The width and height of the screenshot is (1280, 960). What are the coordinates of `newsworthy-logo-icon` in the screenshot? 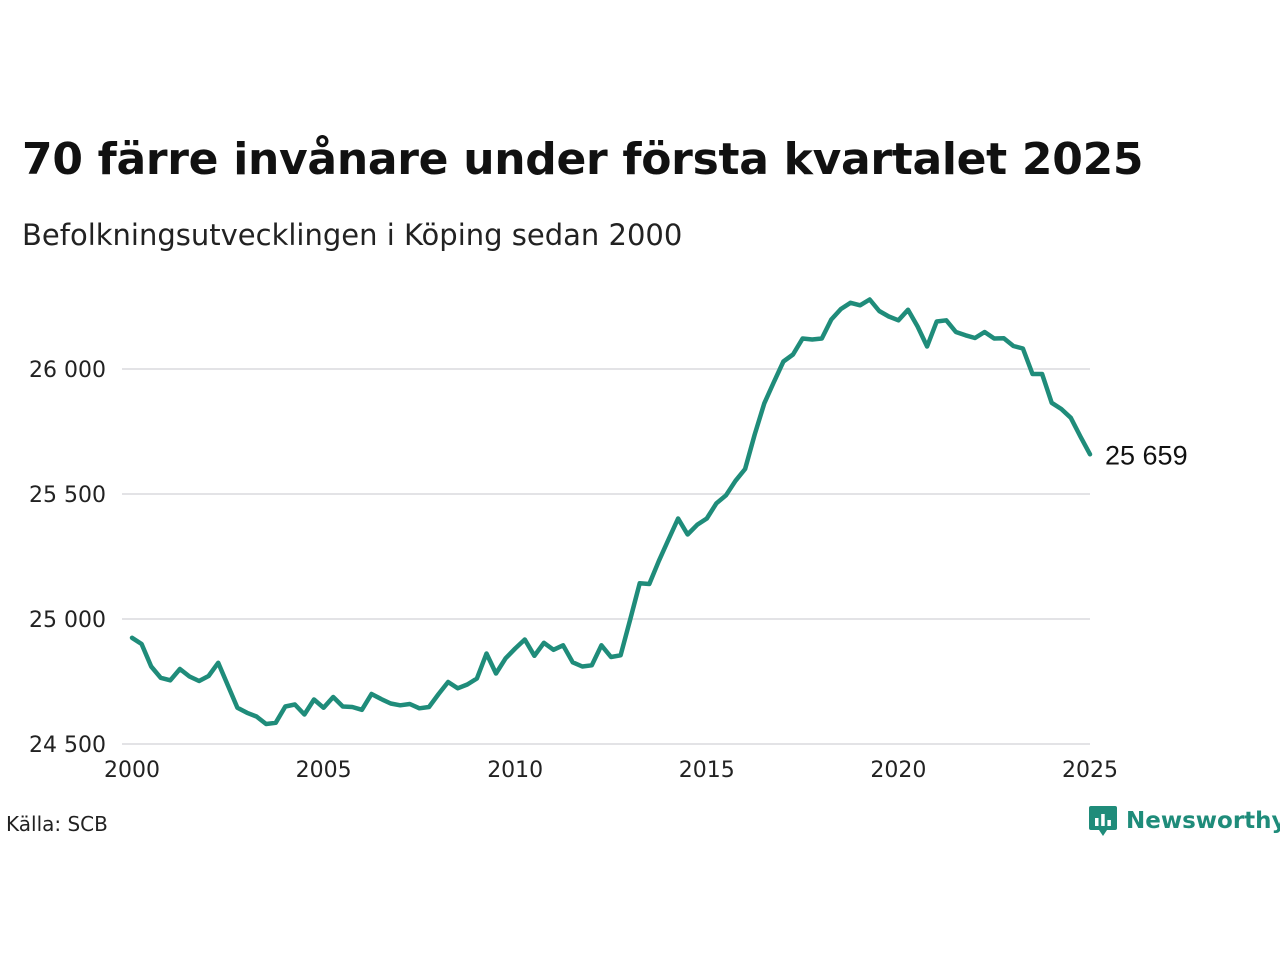 It's located at (1103, 821).